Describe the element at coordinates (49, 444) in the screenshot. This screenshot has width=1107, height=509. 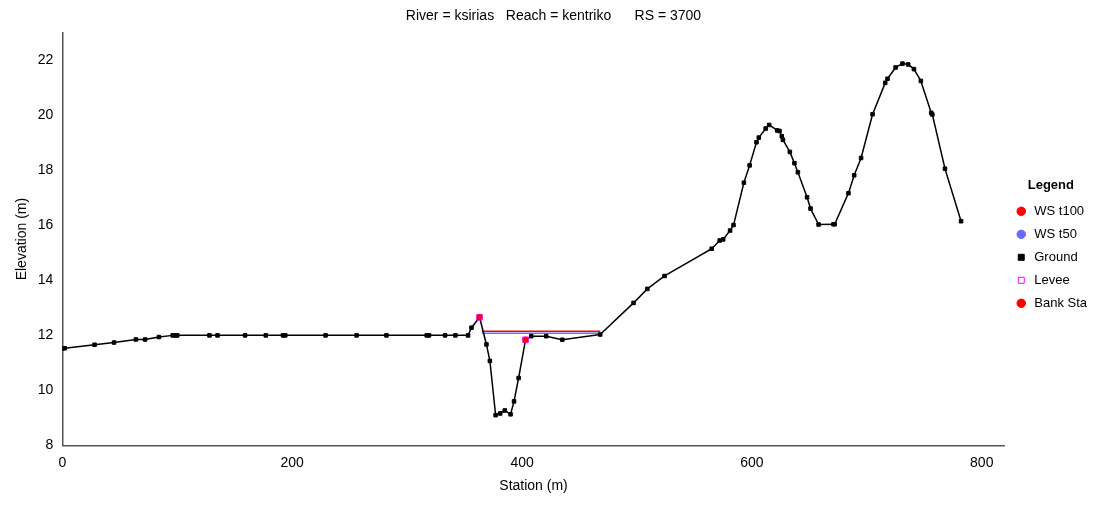
I see `y-tick-label: 8` at that location.